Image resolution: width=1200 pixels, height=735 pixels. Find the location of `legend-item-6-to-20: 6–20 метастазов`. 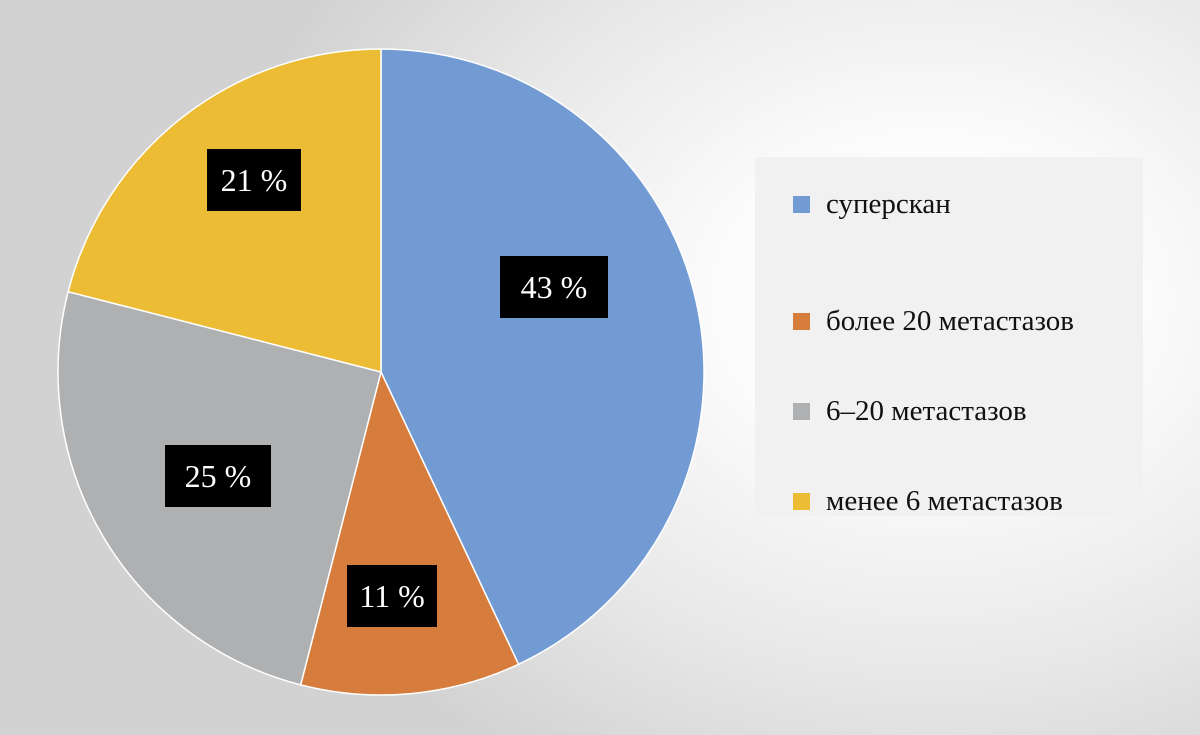

legend-item-6-to-20: 6–20 метастазов is located at coordinates (968, 411).